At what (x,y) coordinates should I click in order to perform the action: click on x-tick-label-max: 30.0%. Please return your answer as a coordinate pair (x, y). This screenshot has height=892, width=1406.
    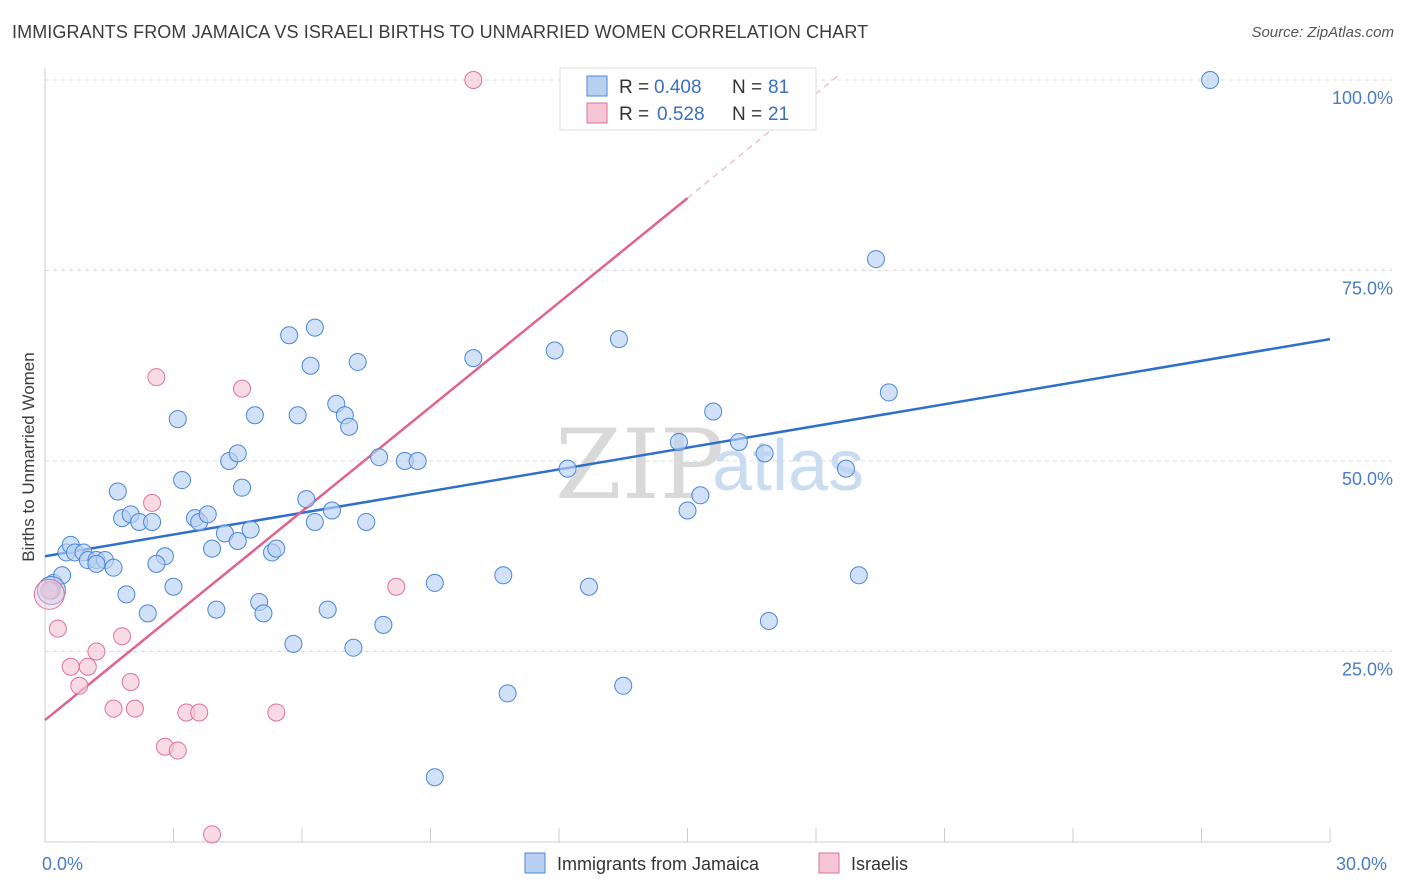
    Looking at the image, I should click on (1361, 864).